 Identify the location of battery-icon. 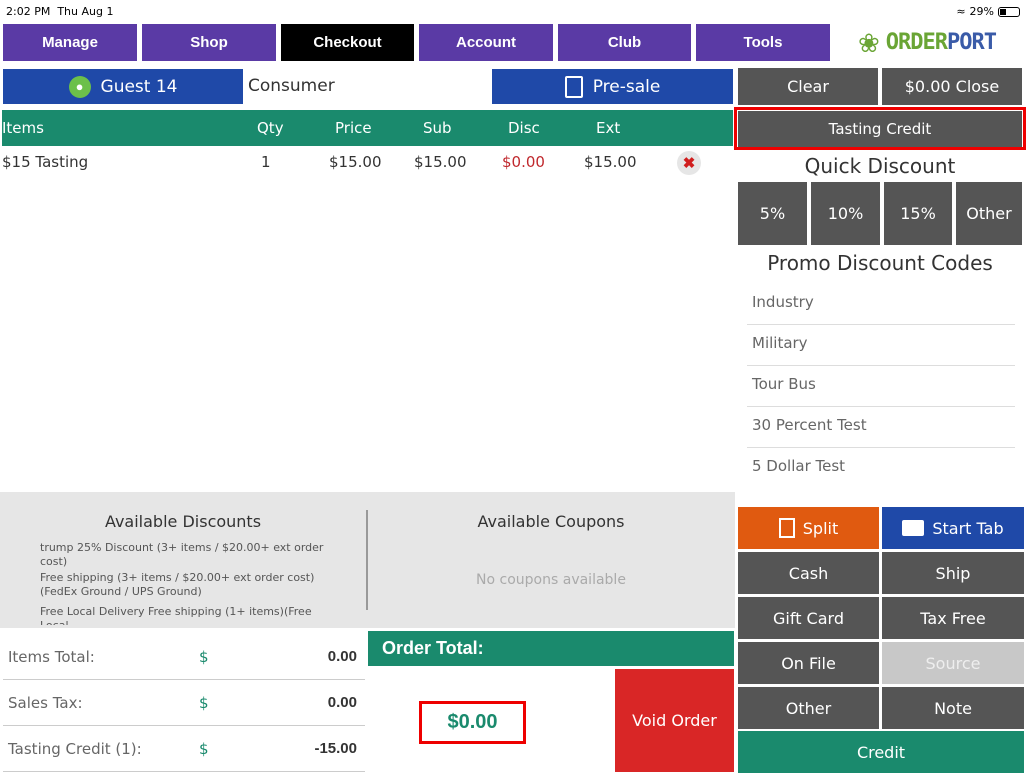
(1009, 11).